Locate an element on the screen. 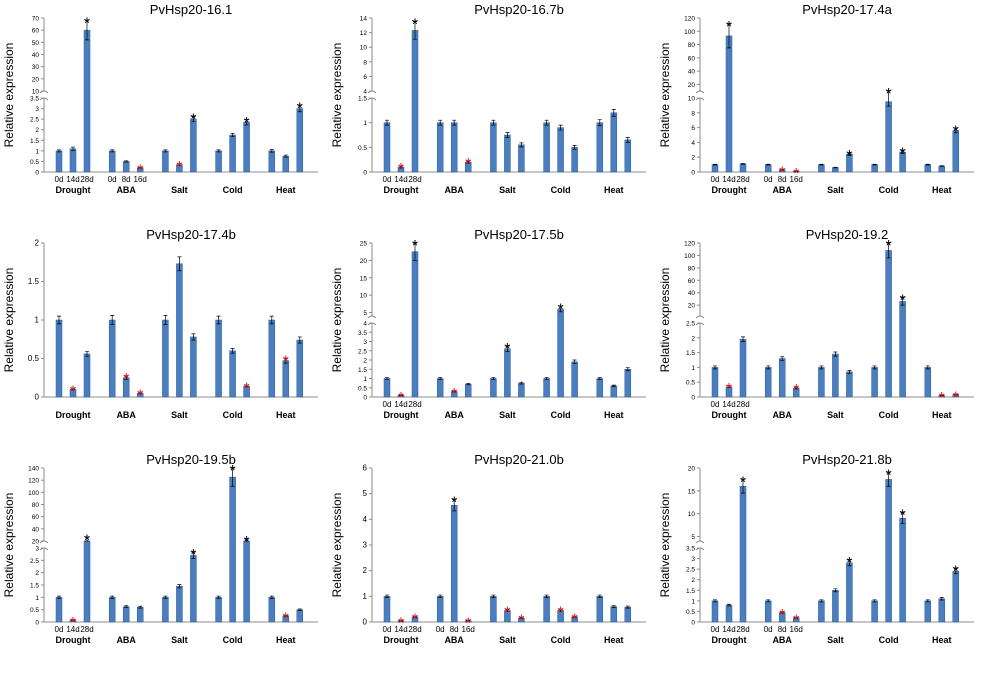  y-tick-label: 0.5 is located at coordinates (690, 612).